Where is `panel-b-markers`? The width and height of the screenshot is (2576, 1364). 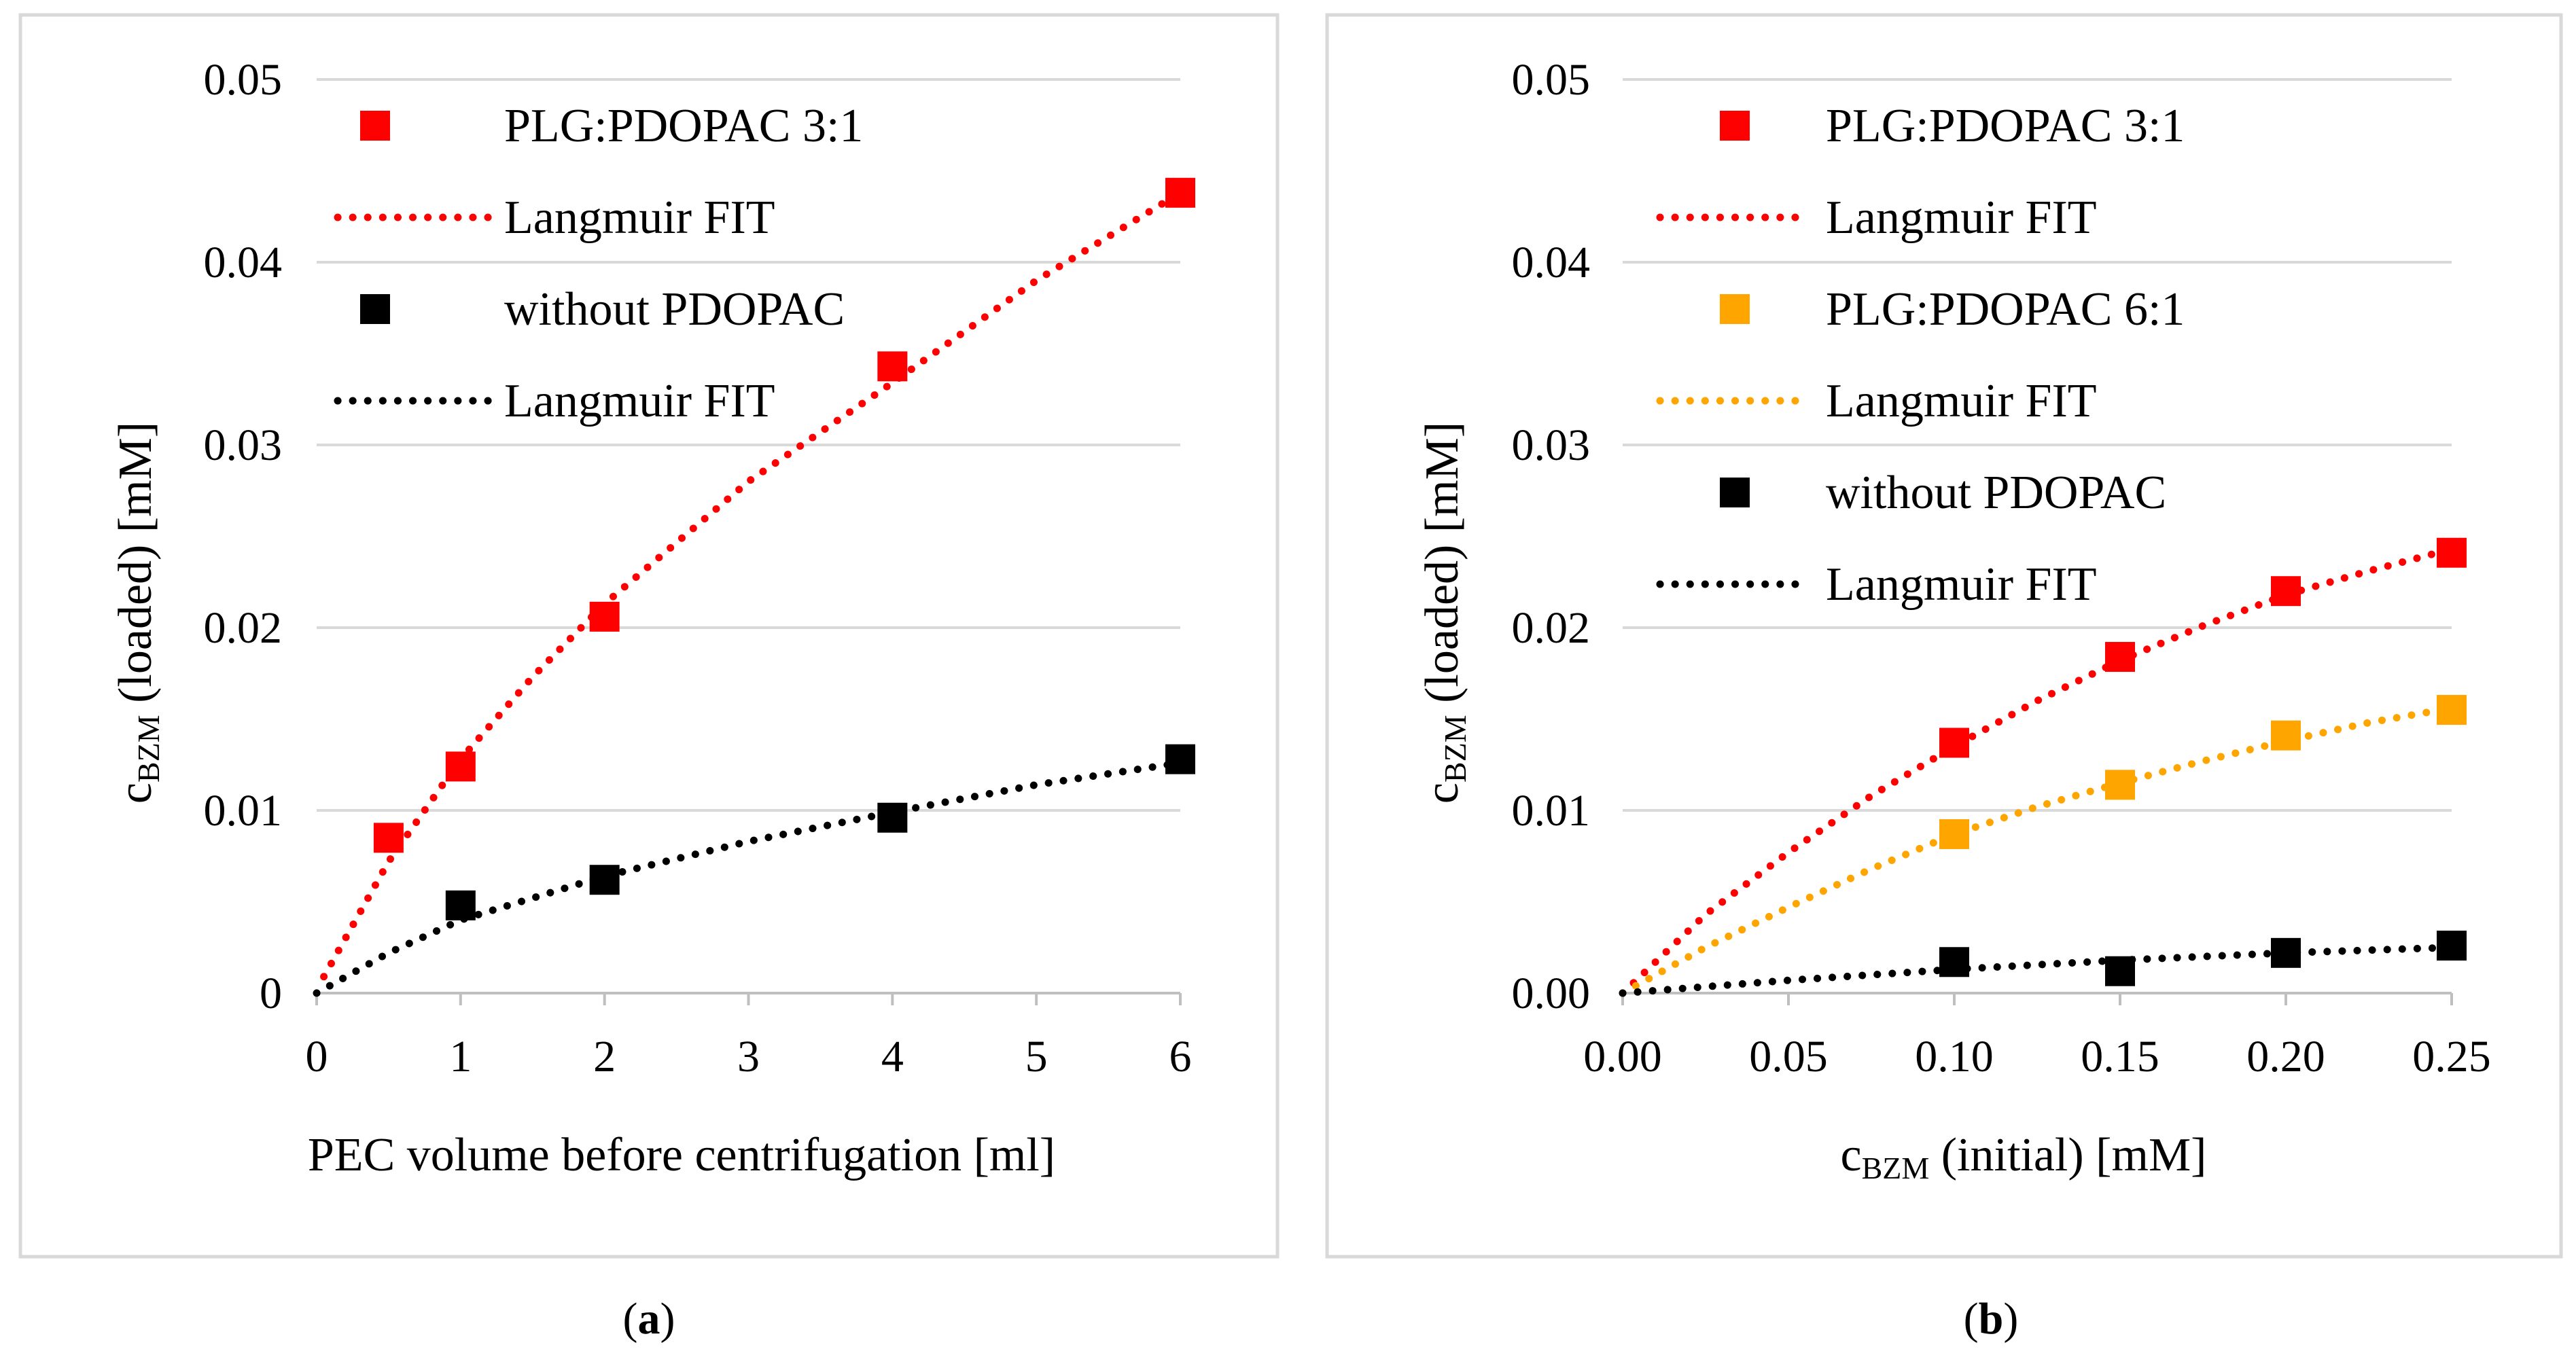
panel-b-markers is located at coordinates (2203, 761).